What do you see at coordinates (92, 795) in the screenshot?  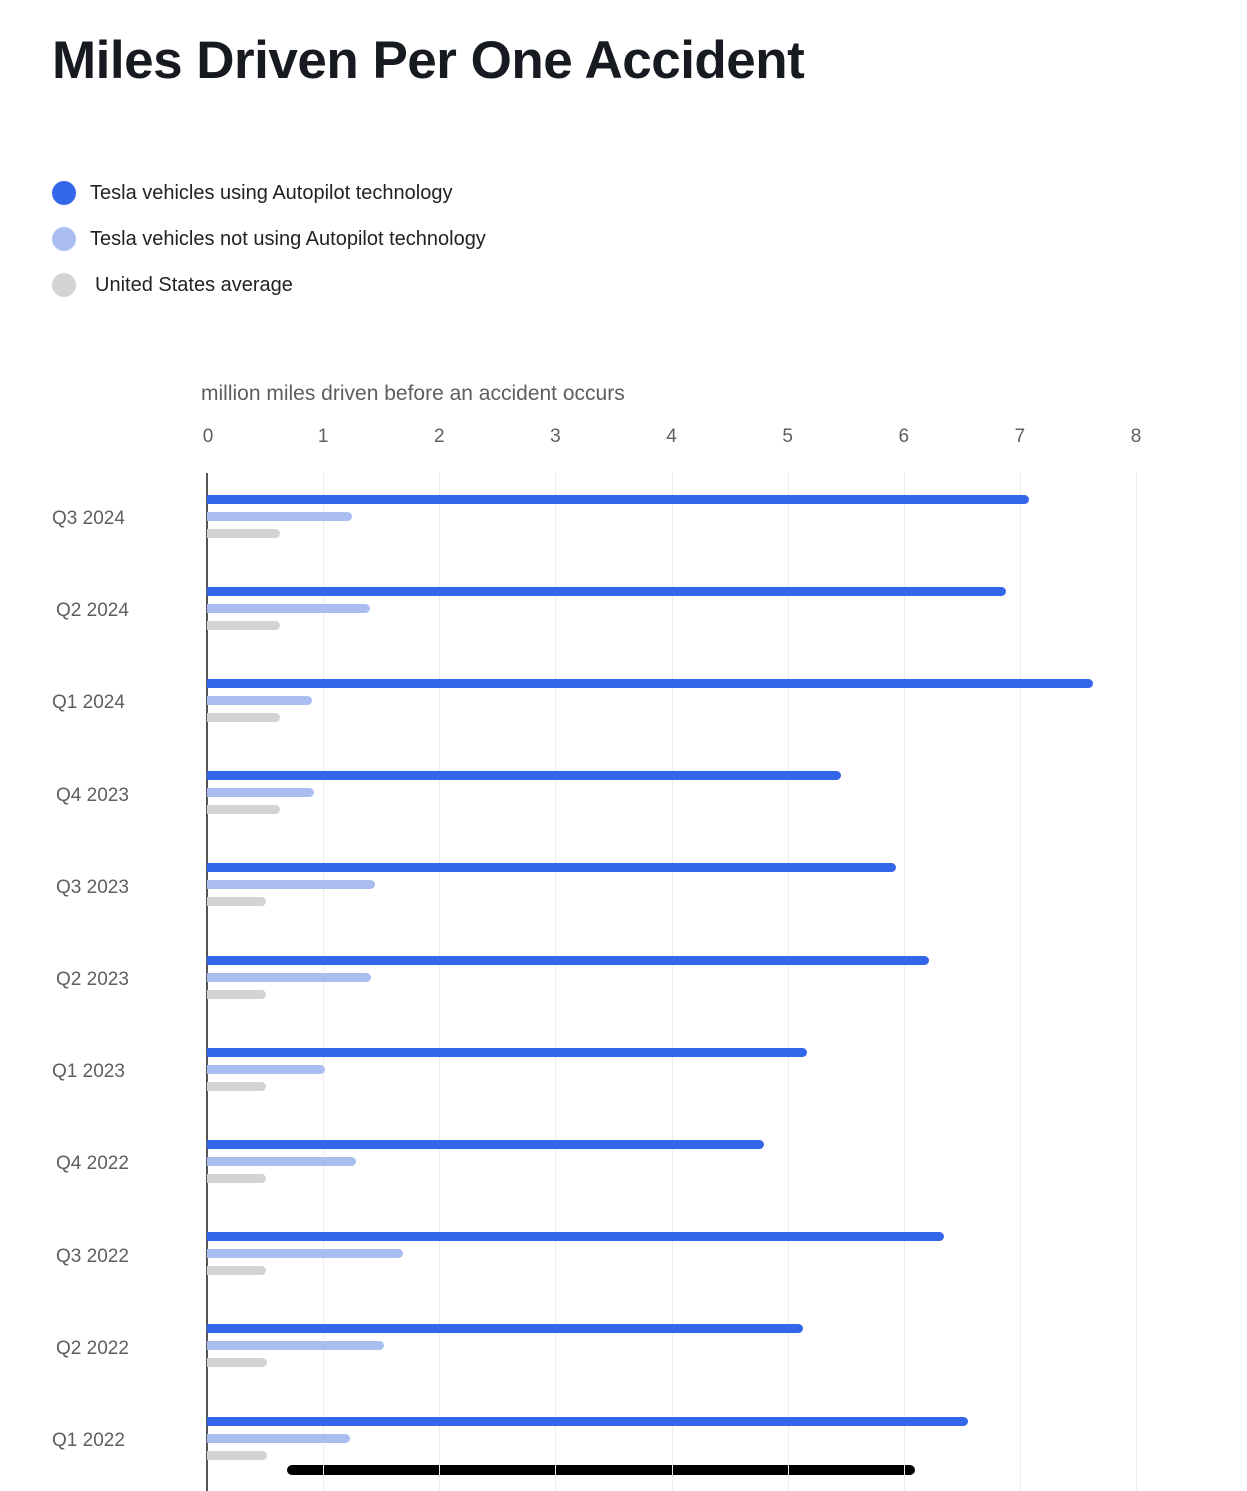 I see `y-category-label: Q4 2023` at bounding box center [92, 795].